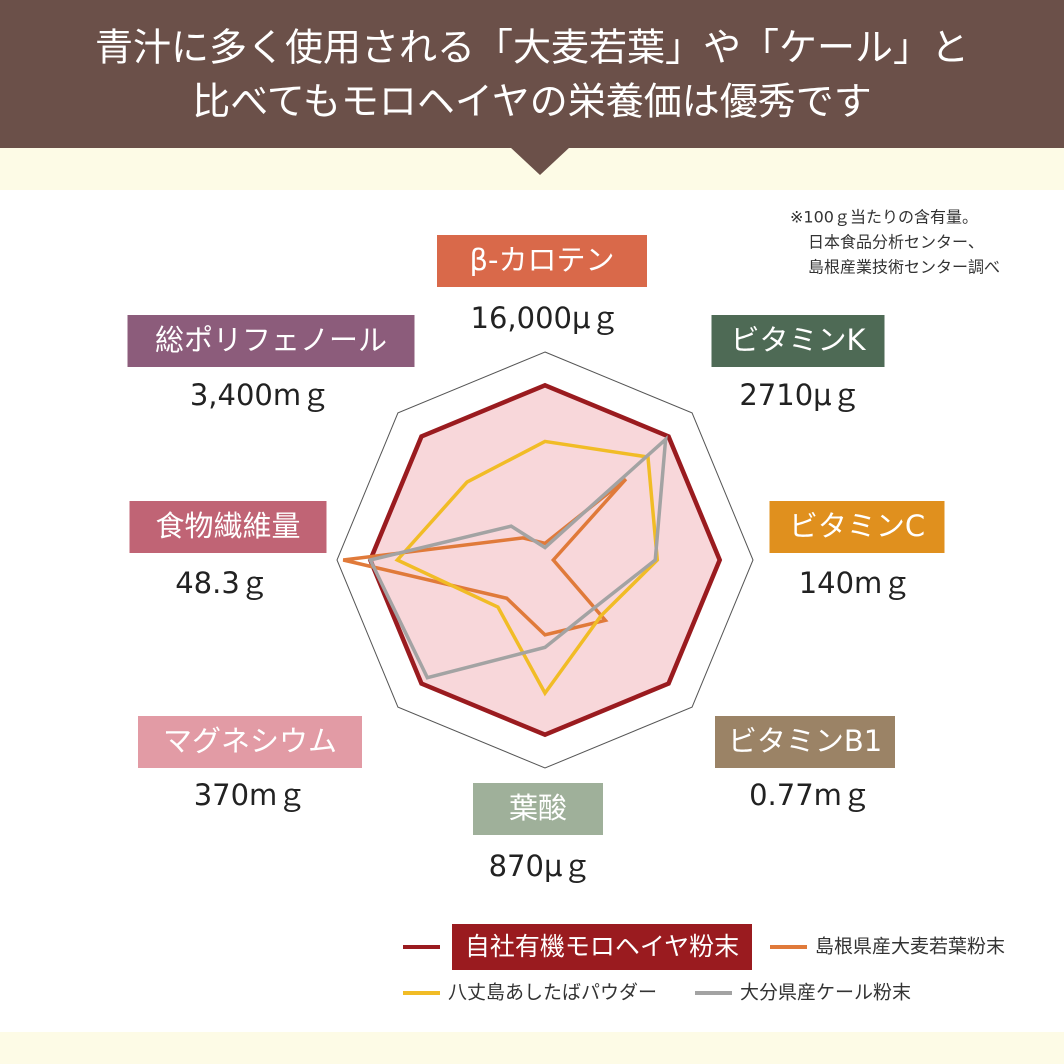 This screenshot has width=1064, height=1064. I want to click on axis-label: 葉酸, so click(538, 808).